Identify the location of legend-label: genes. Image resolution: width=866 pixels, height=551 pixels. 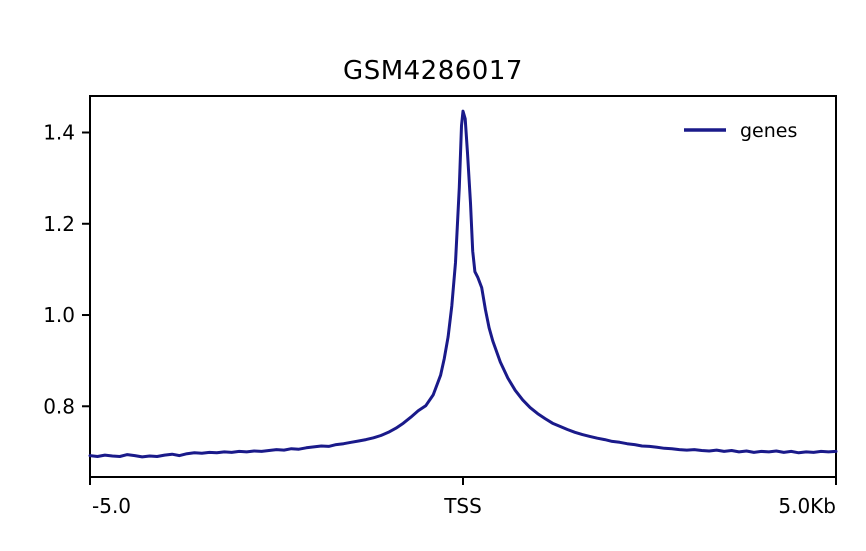
(768, 131).